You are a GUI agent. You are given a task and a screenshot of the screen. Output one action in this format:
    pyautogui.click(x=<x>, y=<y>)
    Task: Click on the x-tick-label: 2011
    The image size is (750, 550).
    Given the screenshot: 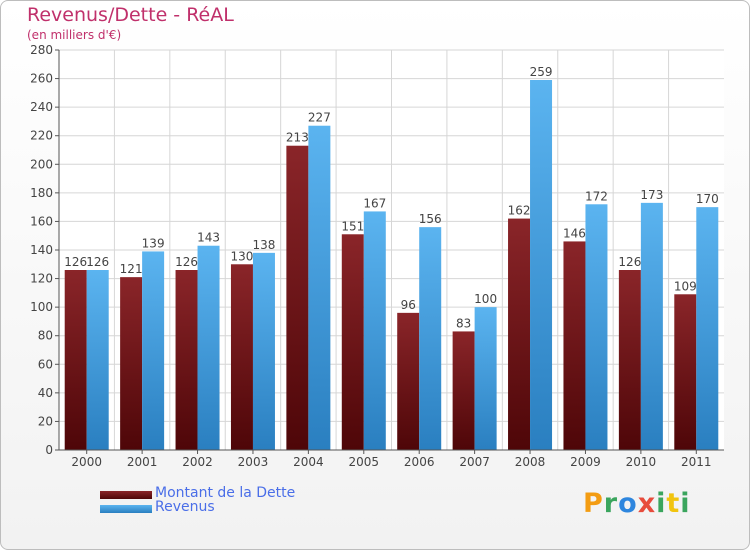 What is the action you would take?
    pyautogui.click(x=696, y=462)
    